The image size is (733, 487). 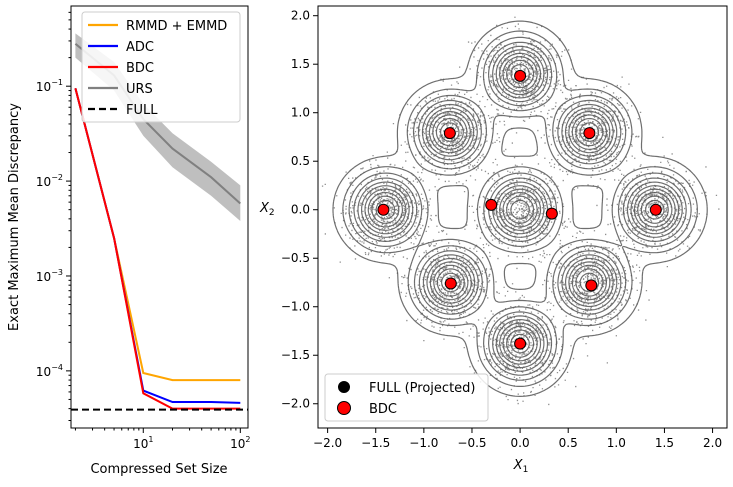 I want to click on left-legend-label: URS, so click(x=139, y=89).